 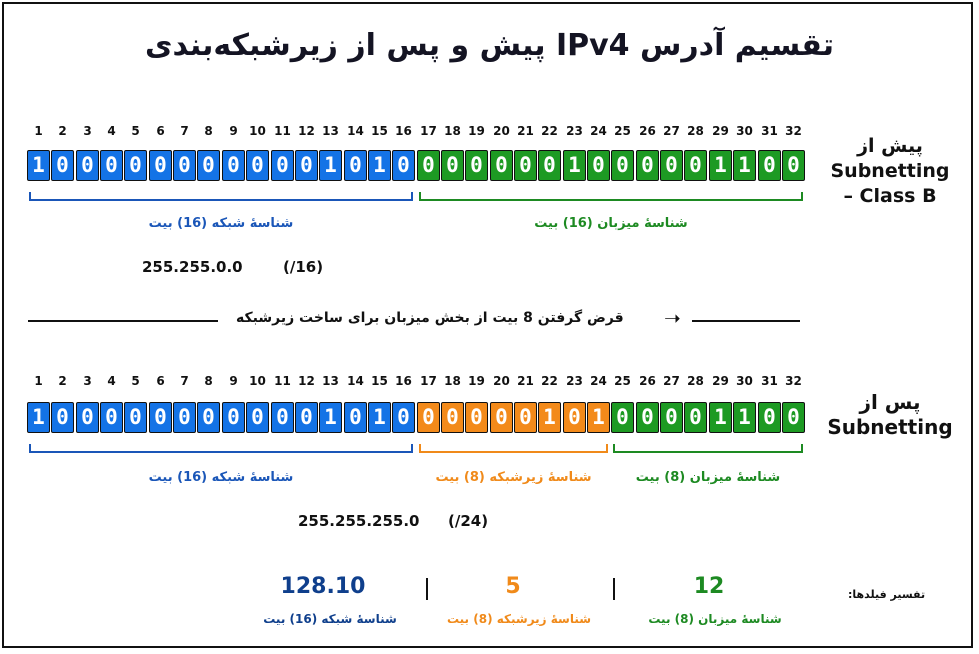 I want to click on bit-position-31: 31, so click(x=769, y=381).